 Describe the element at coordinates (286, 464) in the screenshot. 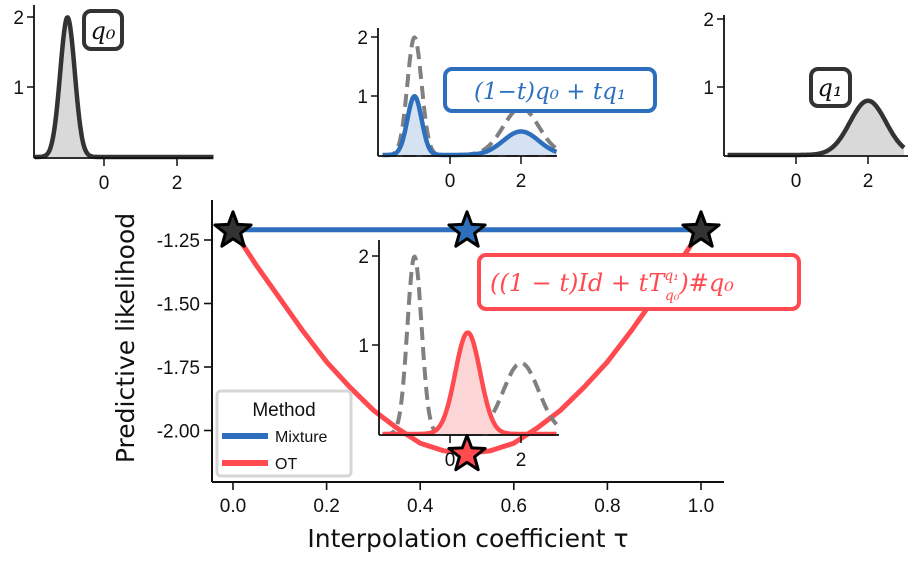

I see `legend-label-ot: OT` at that location.